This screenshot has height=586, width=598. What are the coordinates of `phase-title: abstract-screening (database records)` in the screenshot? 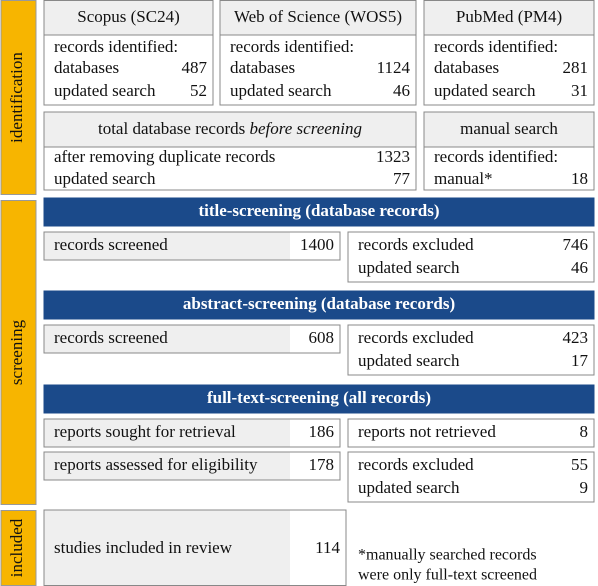 It's located at (319, 303).